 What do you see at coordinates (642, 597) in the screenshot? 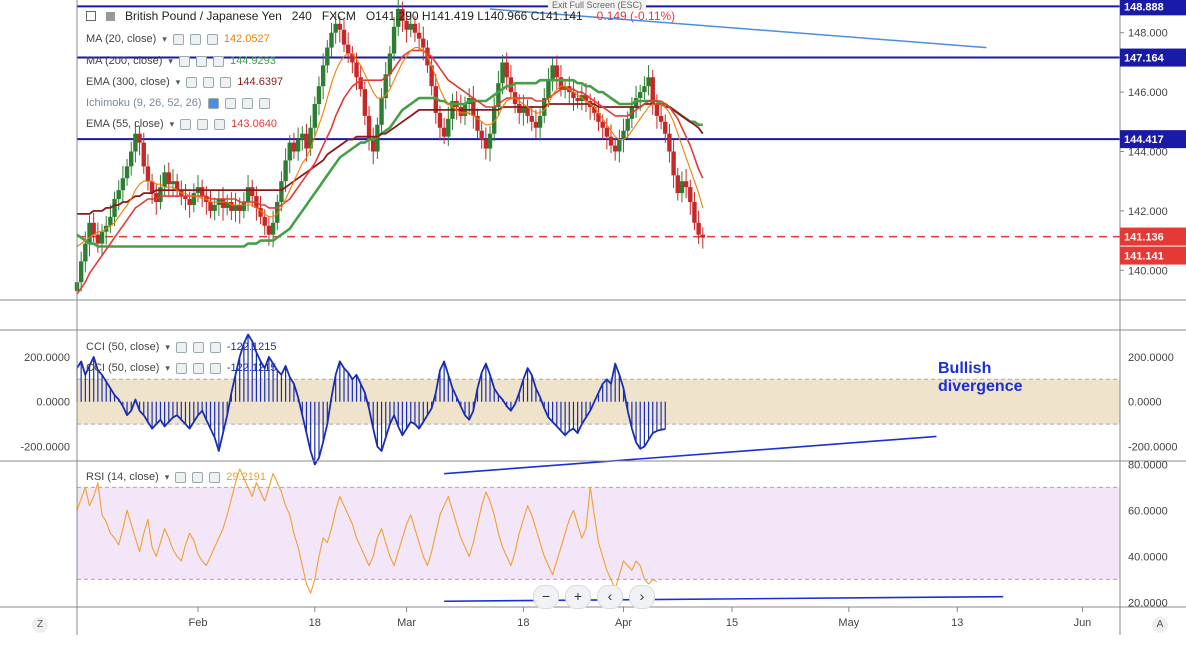
I see `scroll-forward-button: ›` at bounding box center [642, 597].